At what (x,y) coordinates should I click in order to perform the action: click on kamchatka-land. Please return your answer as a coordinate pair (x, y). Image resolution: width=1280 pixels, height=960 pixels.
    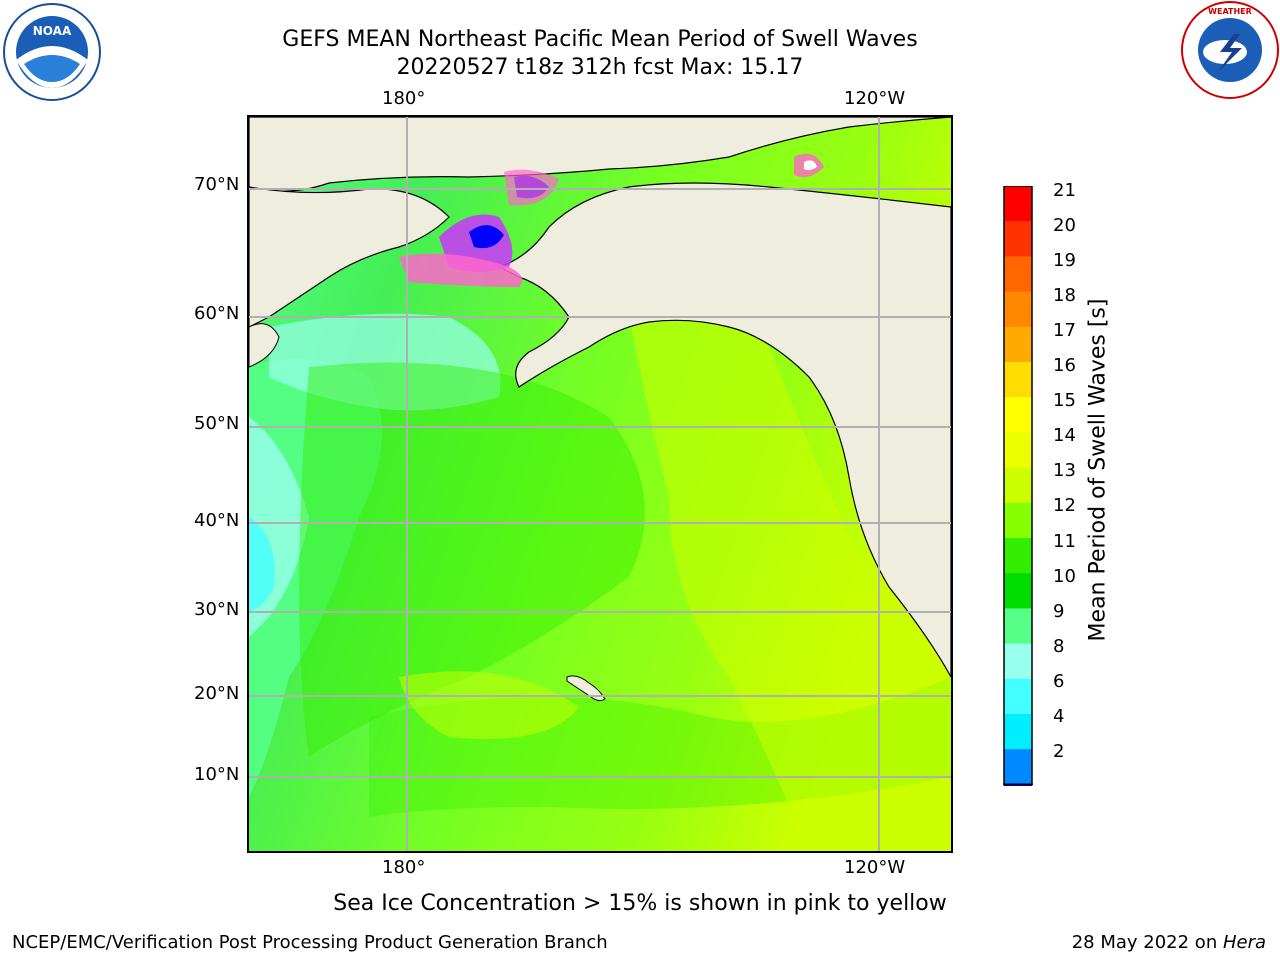
    Looking at the image, I should click on (264, 345).